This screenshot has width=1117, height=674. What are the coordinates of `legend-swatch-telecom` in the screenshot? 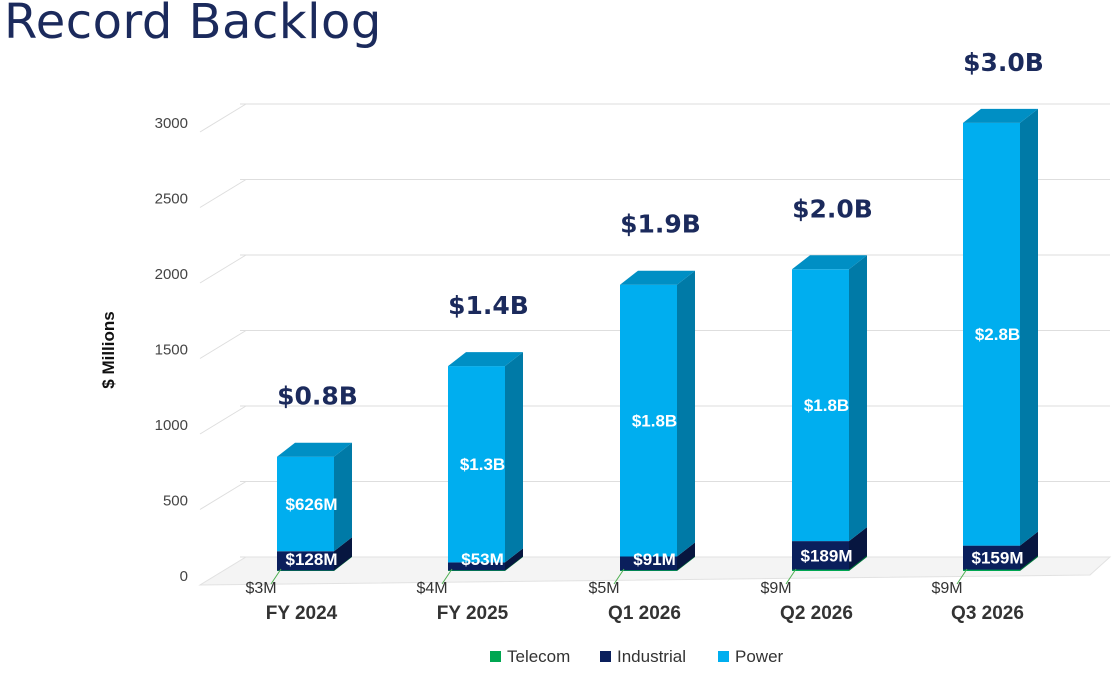 It's located at (495, 656).